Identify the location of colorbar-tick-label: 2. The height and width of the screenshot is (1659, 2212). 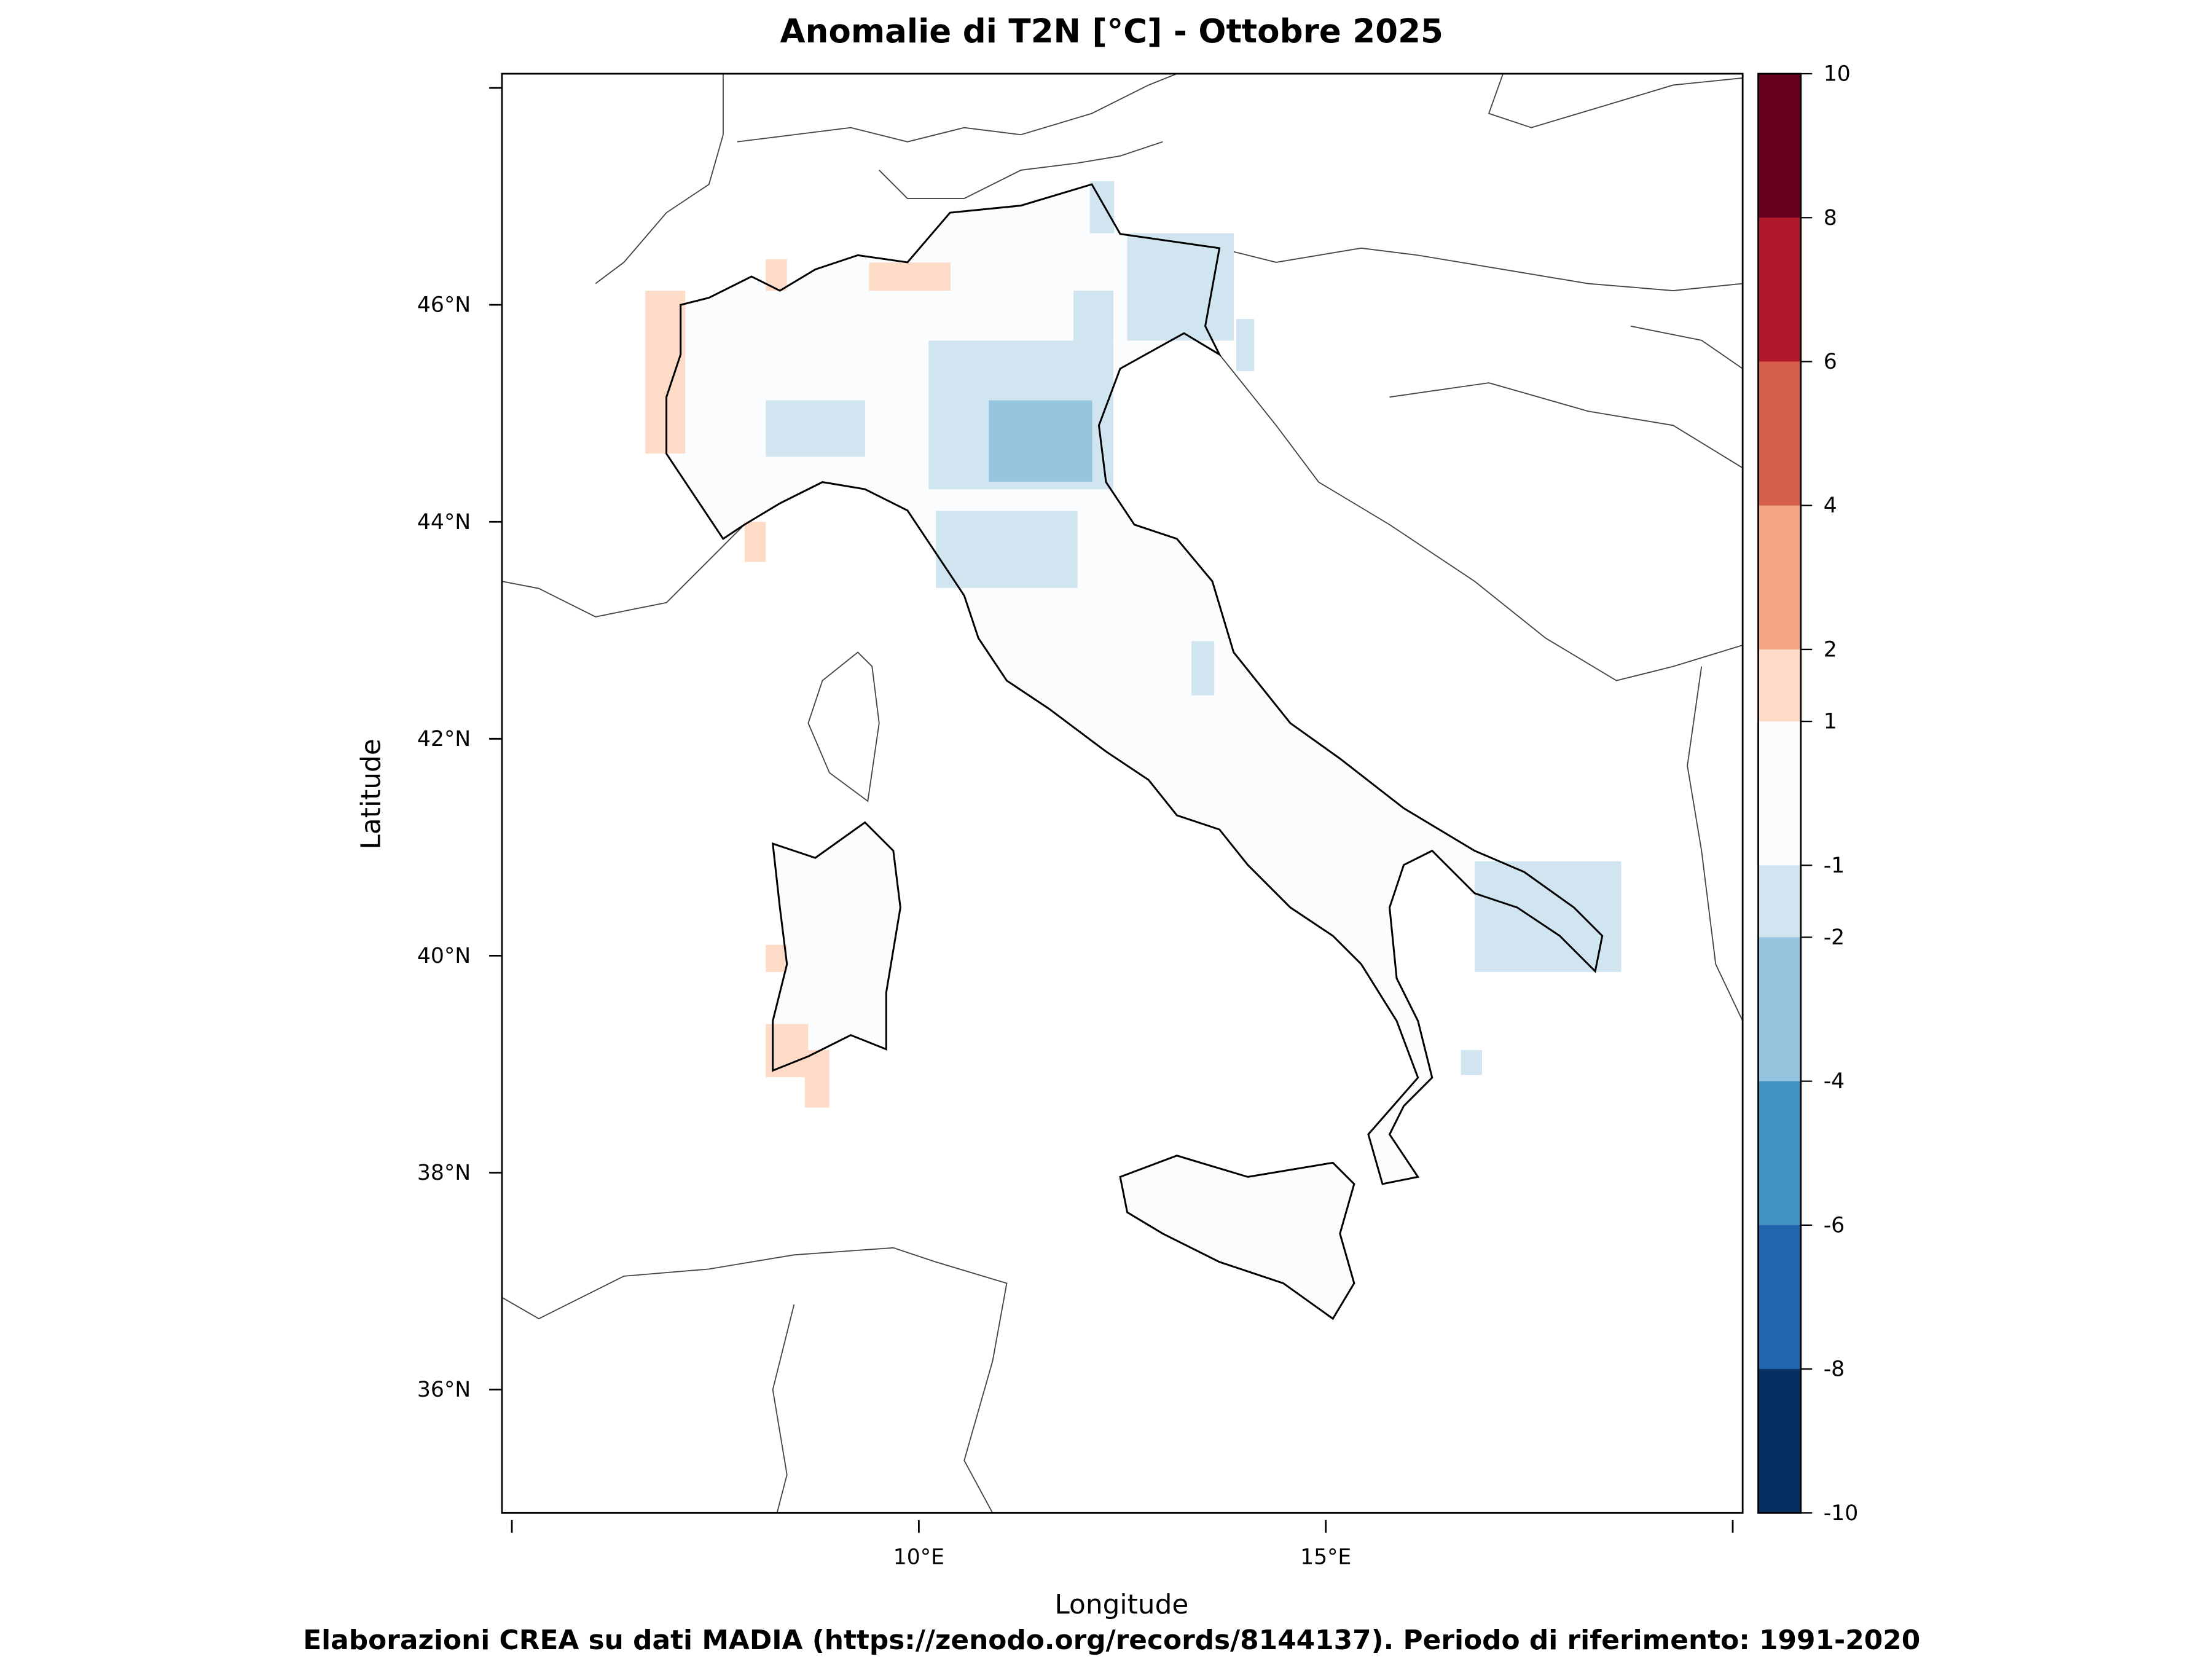
(1830, 649).